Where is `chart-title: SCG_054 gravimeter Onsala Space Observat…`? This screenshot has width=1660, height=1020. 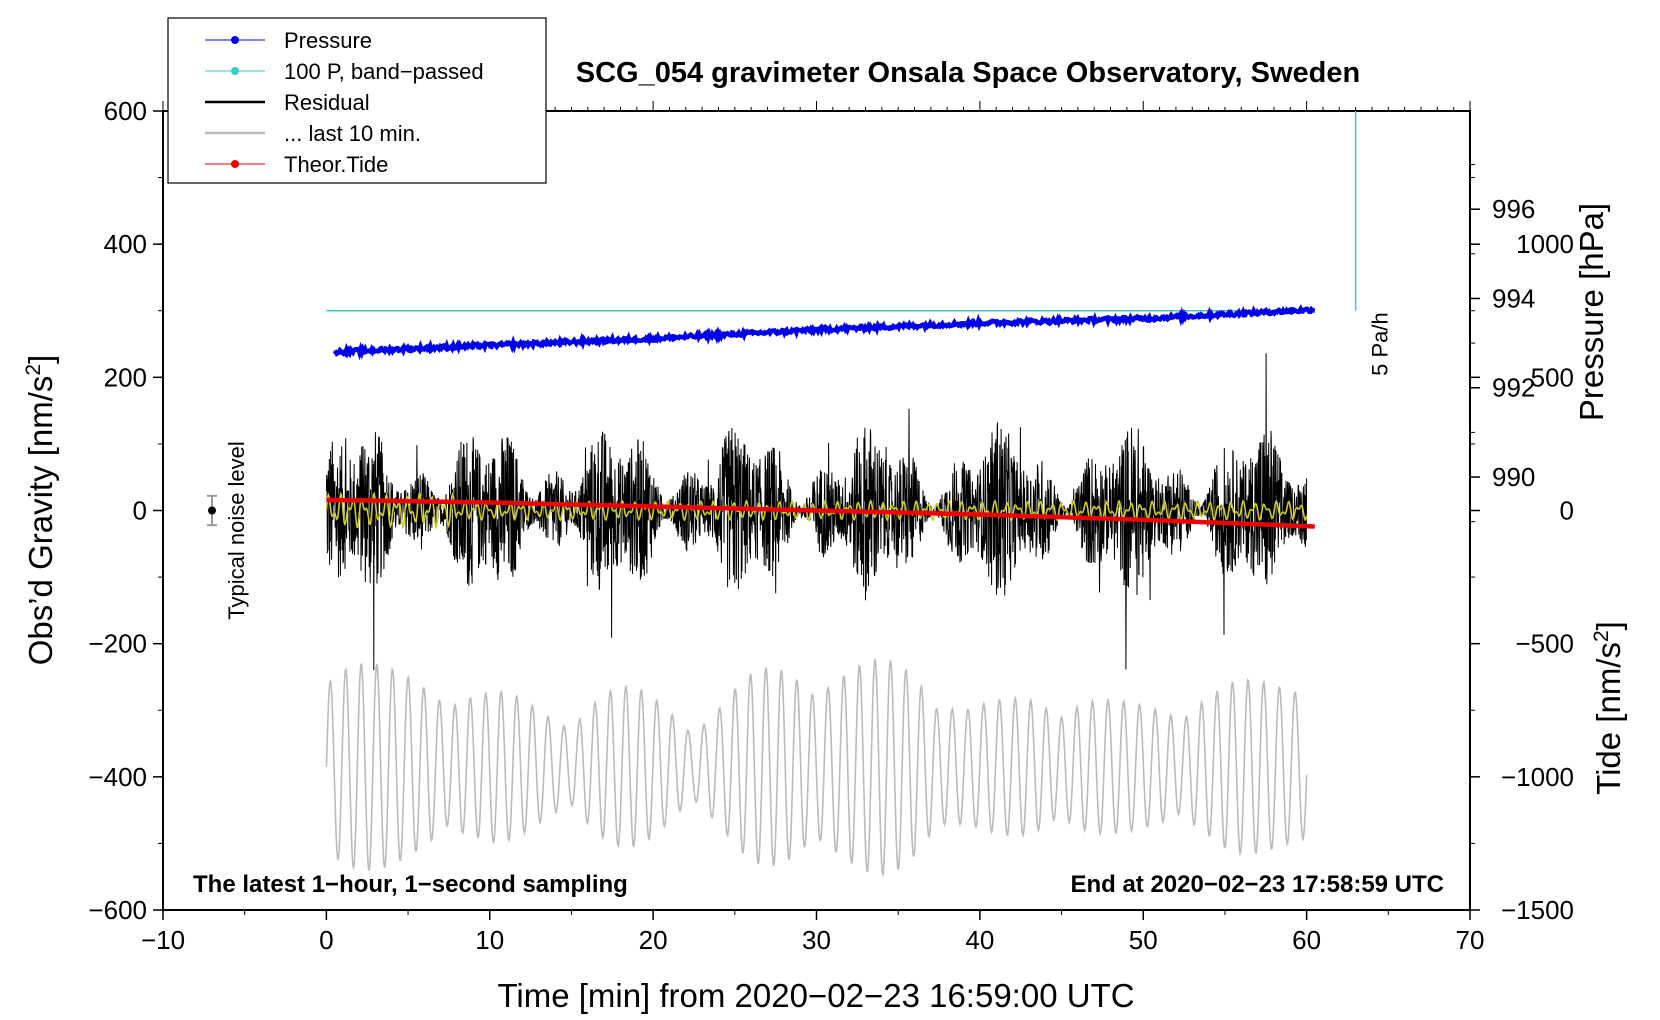 chart-title: SCG_054 gravimeter Onsala Space Observat… is located at coordinates (968, 73).